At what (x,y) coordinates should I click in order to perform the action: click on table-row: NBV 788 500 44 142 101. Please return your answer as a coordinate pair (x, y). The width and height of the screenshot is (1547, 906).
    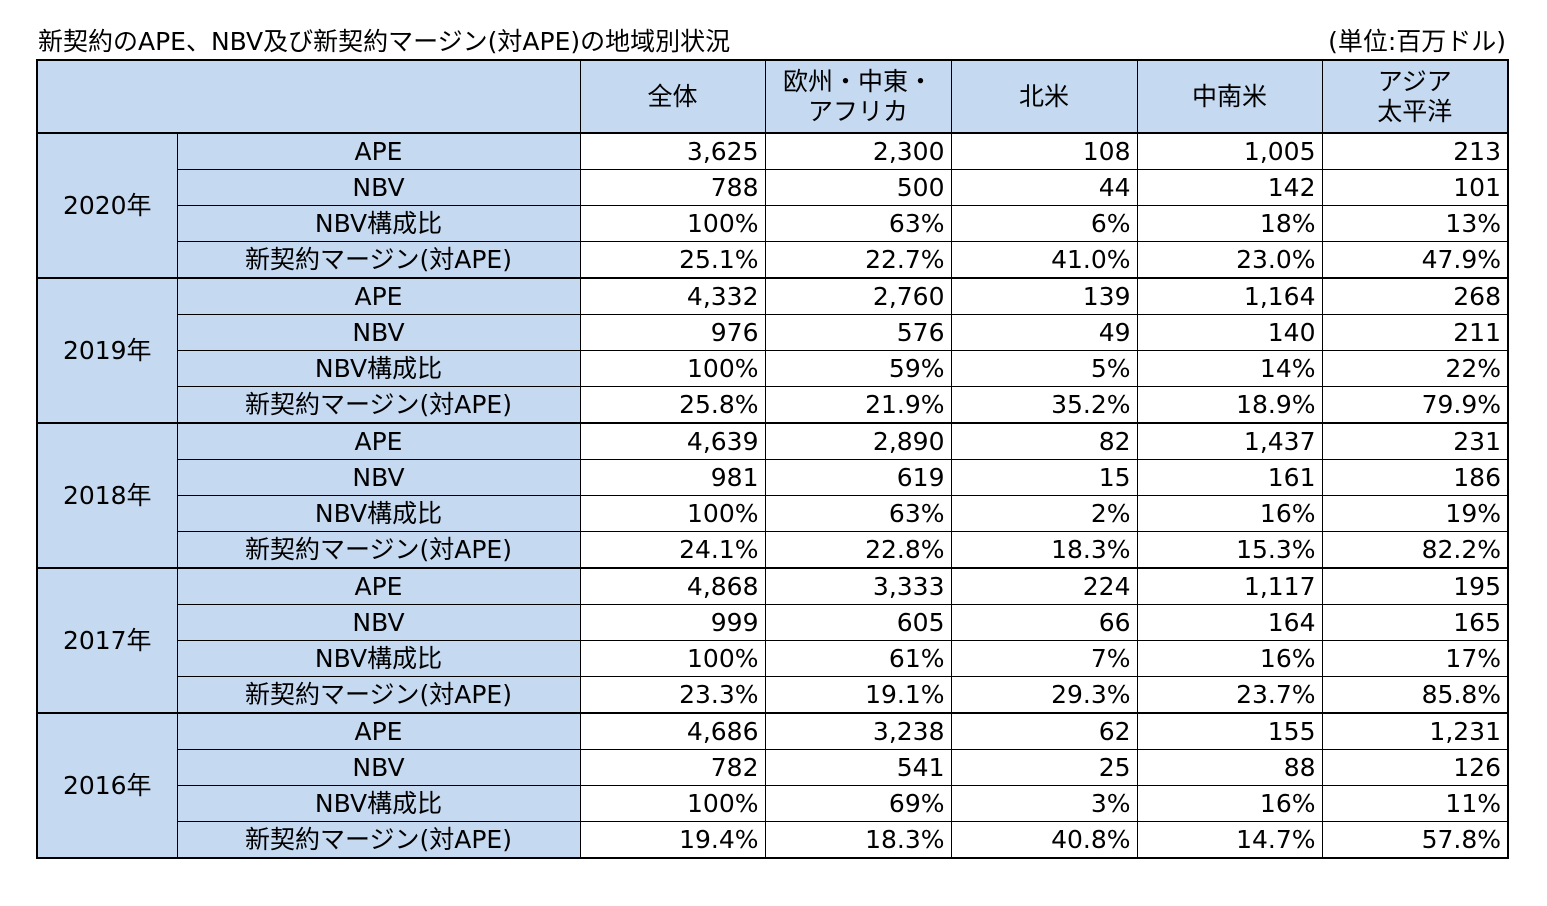
    Looking at the image, I should click on (773, 187).